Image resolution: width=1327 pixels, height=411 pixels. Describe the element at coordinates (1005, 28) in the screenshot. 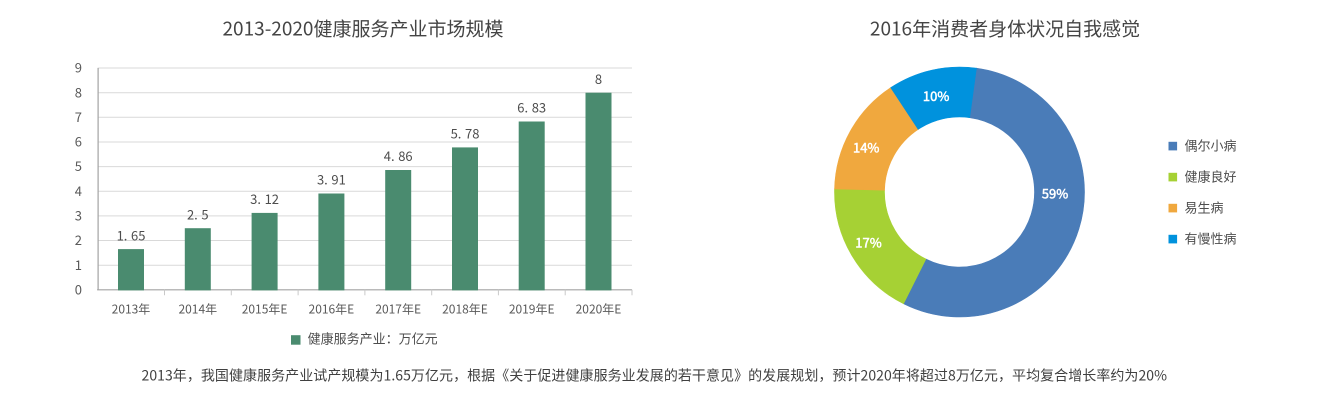

I see `svg-text: 2016年消费者身体状况自我感觉` at that location.